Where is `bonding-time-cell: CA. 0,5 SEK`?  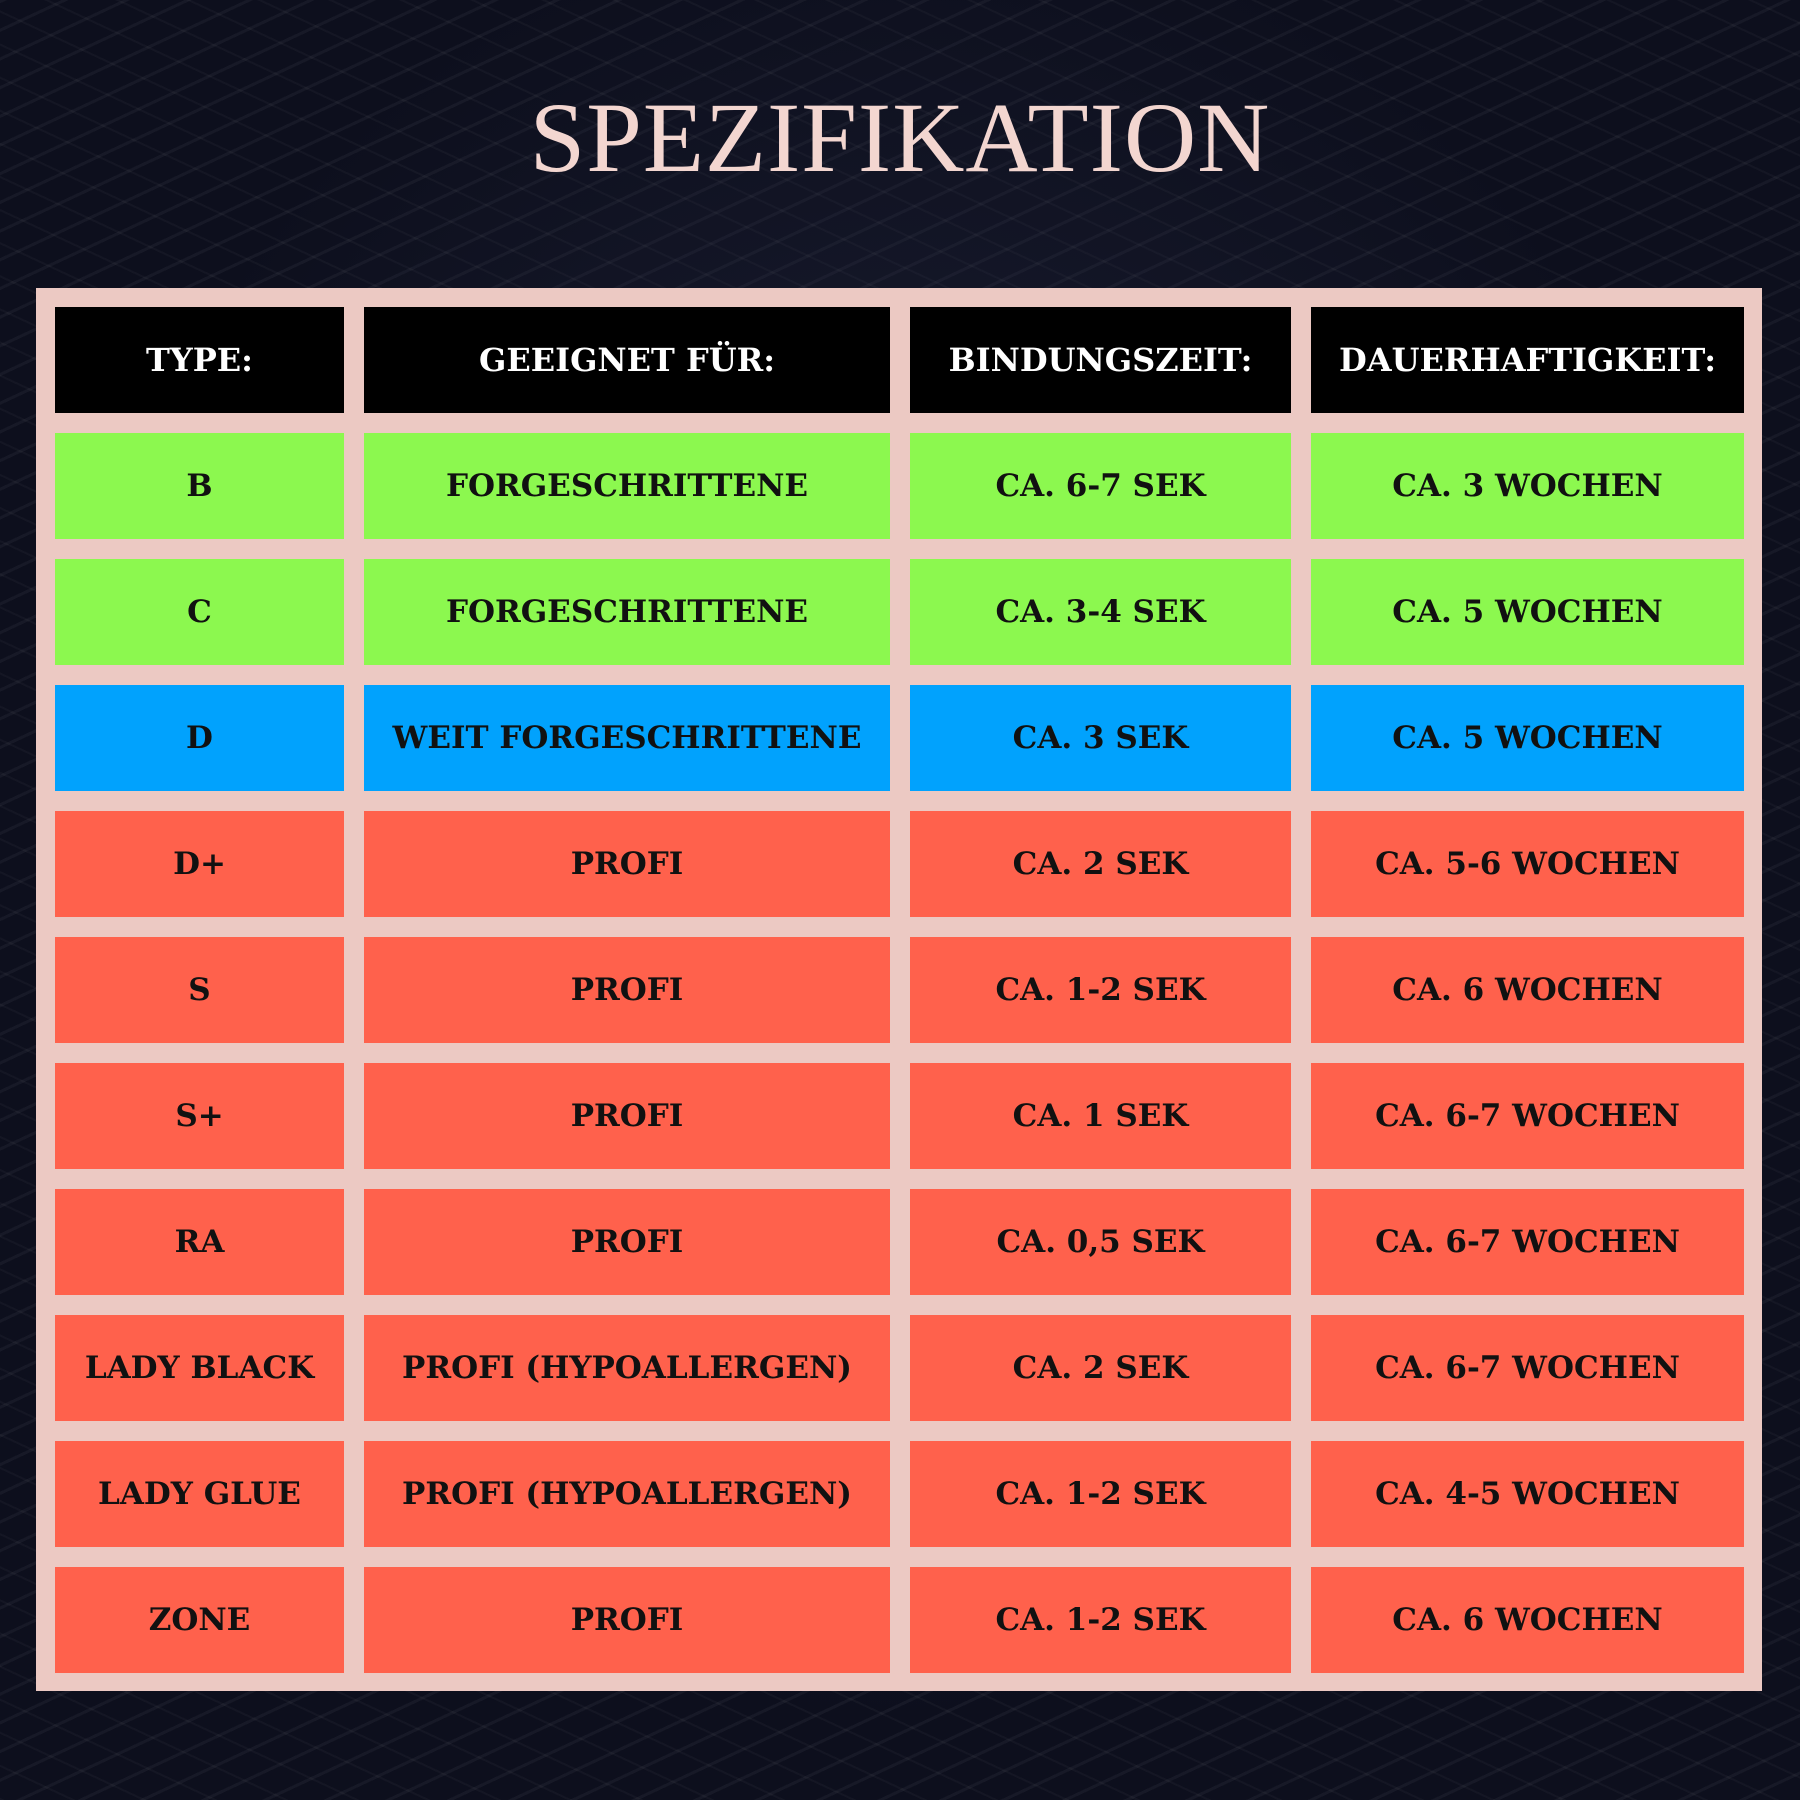 bonding-time-cell: CA. 0,5 SEK is located at coordinates (1100, 1242).